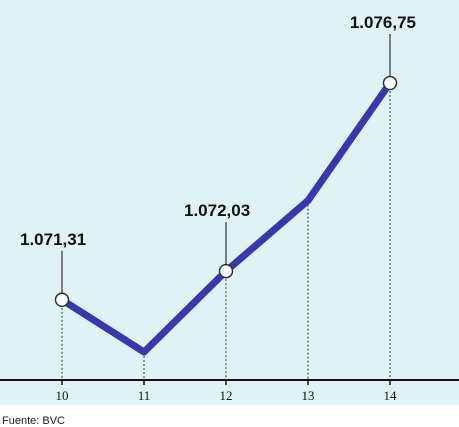  What do you see at coordinates (383, 22) in the screenshot?
I see `callout-value-label: 1.076,75` at bounding box center [383, 22].